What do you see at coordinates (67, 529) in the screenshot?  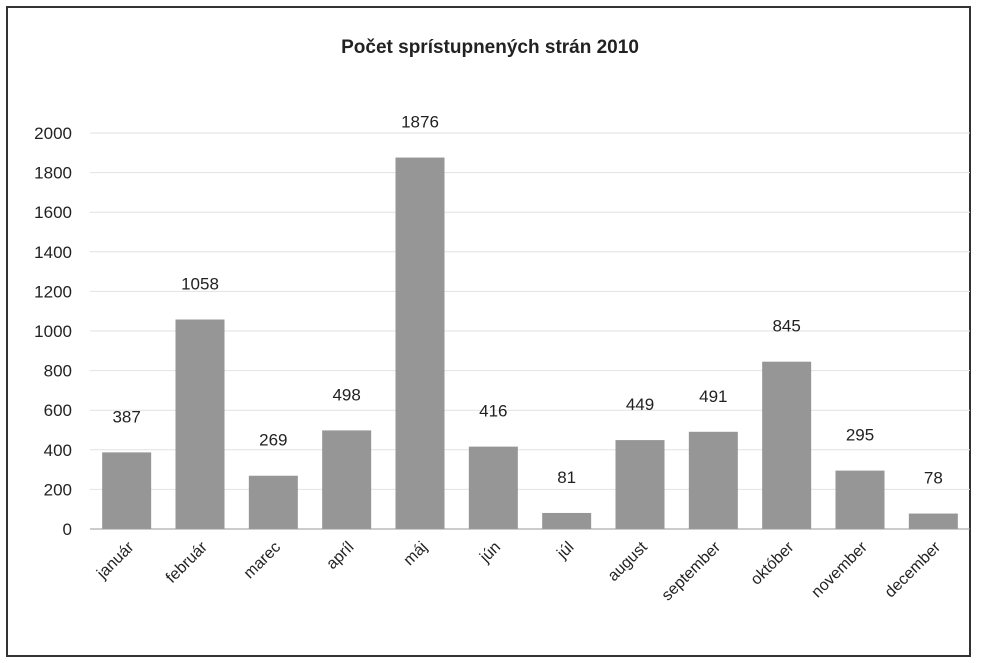 I see `y-tick-label: 0` at bounding box center [67, 529].